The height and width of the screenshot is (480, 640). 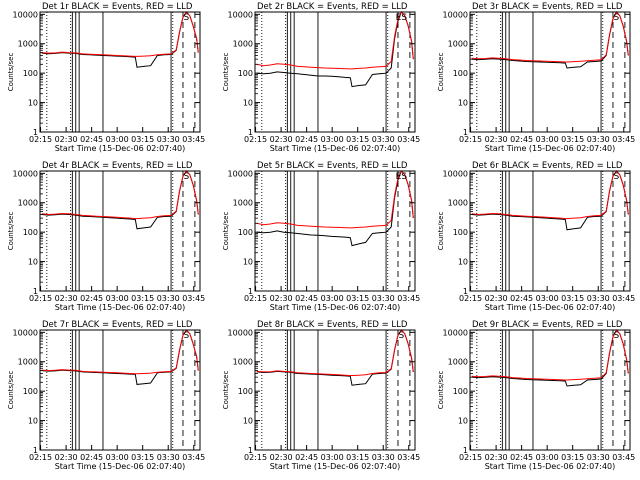 I want to click on panel-title: Det 5r BLACK = Events, RED = LLD, so click(x=332, y=166).